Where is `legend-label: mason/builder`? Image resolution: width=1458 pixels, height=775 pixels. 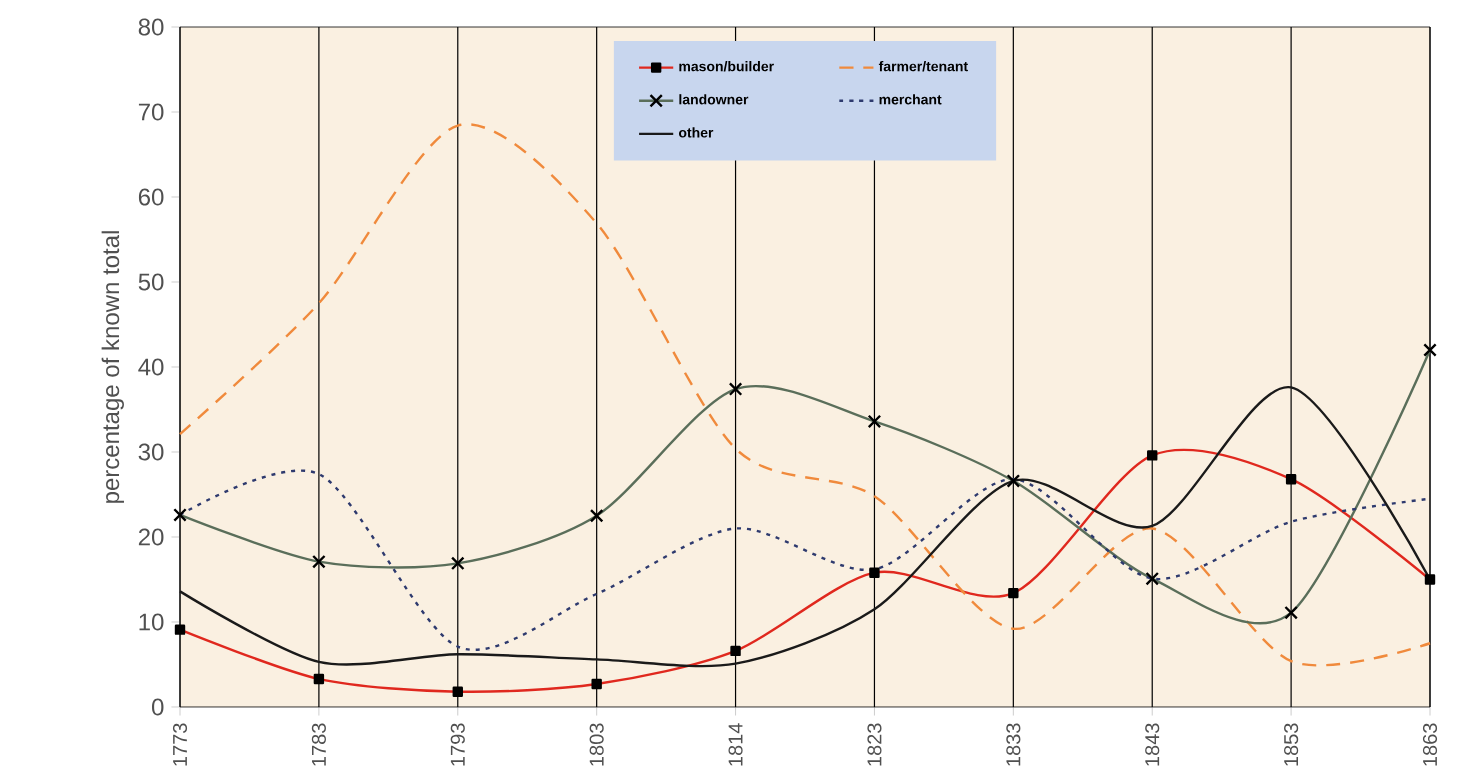 legend-label: mason/builder is located at coordinates (726, 66).